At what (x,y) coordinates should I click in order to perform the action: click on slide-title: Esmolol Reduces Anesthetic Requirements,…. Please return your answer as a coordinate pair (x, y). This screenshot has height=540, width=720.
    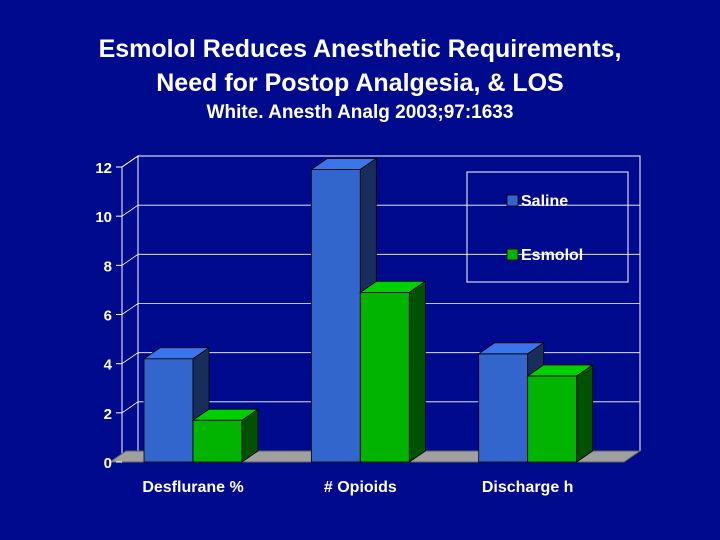
    Looking at the image, I should click on (360, 66).